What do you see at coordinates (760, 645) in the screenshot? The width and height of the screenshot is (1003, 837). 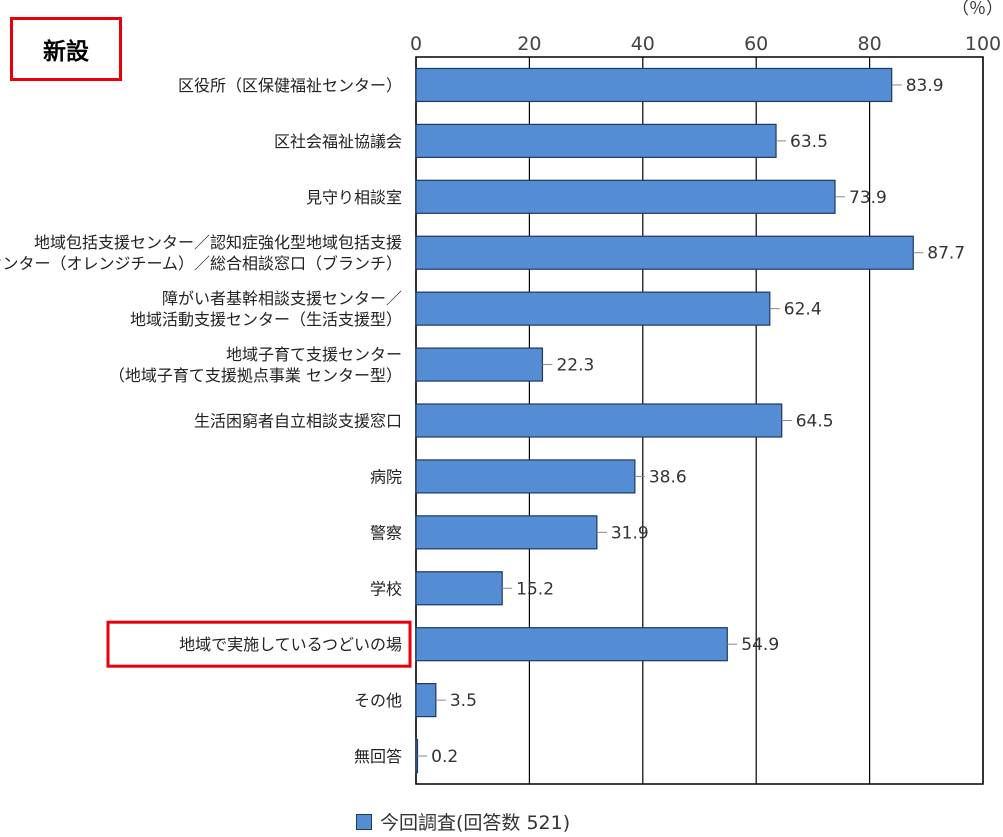 I see `value-label: 54.9` at bounding box center [760, 645].